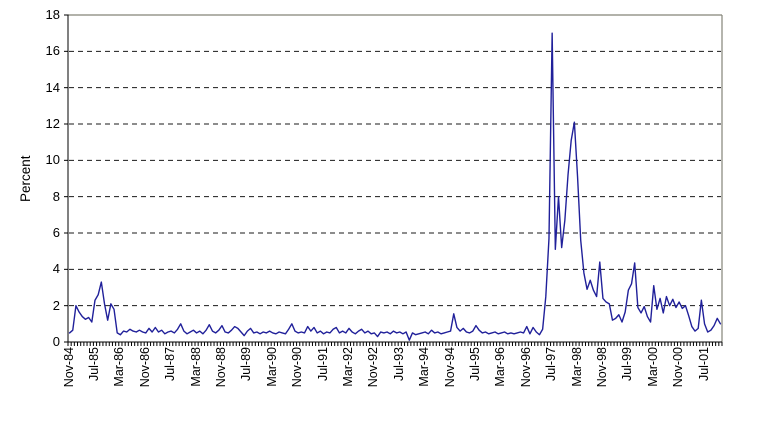 The image size is (774, 425). I want to click on y-axis-title: Percent, so click(25, 178).